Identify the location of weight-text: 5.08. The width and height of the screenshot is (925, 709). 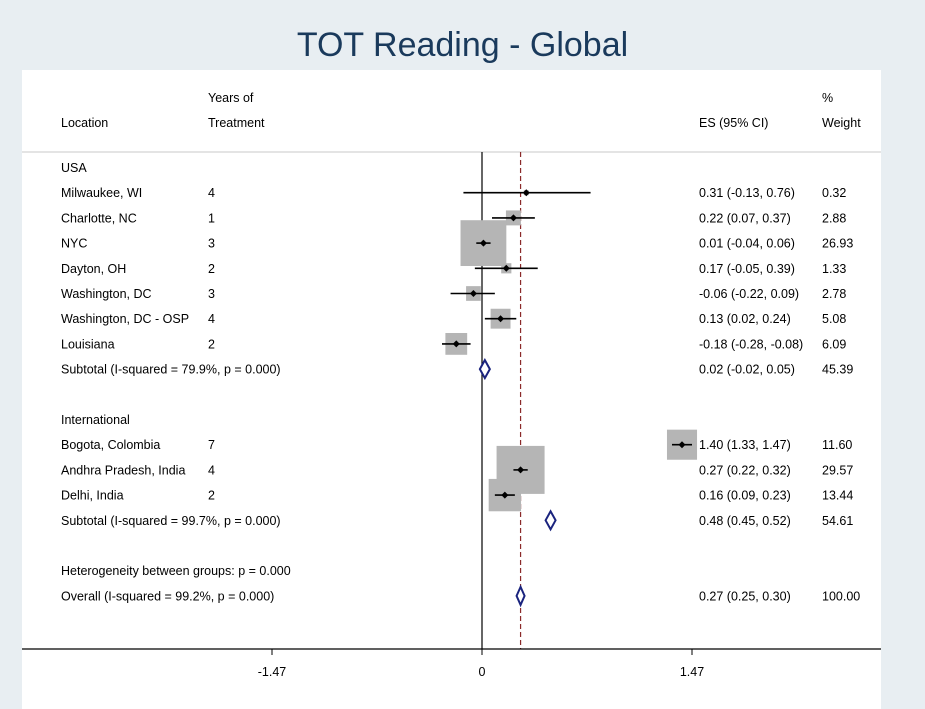
(834, 319).